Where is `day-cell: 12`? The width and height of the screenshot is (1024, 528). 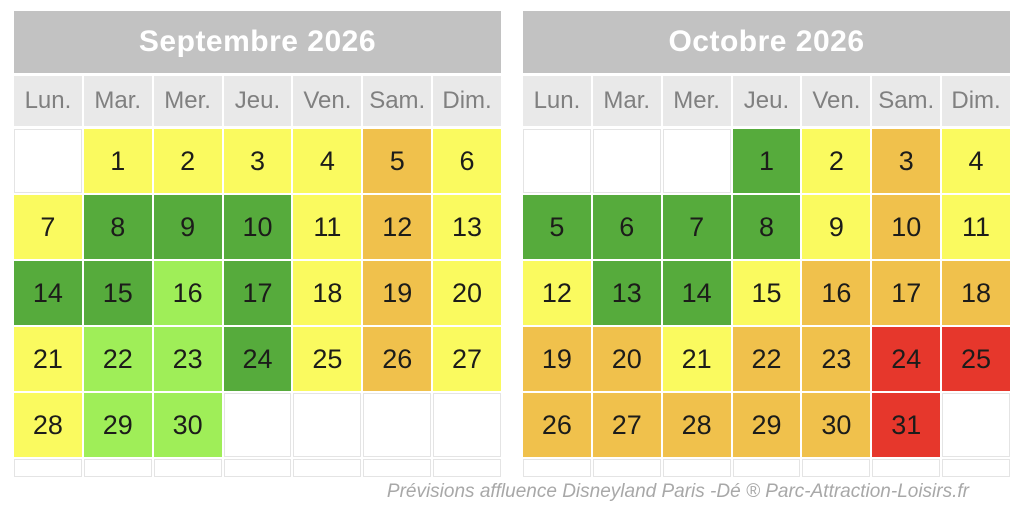 day-cell: 12 is located at coordinates (397, 227).